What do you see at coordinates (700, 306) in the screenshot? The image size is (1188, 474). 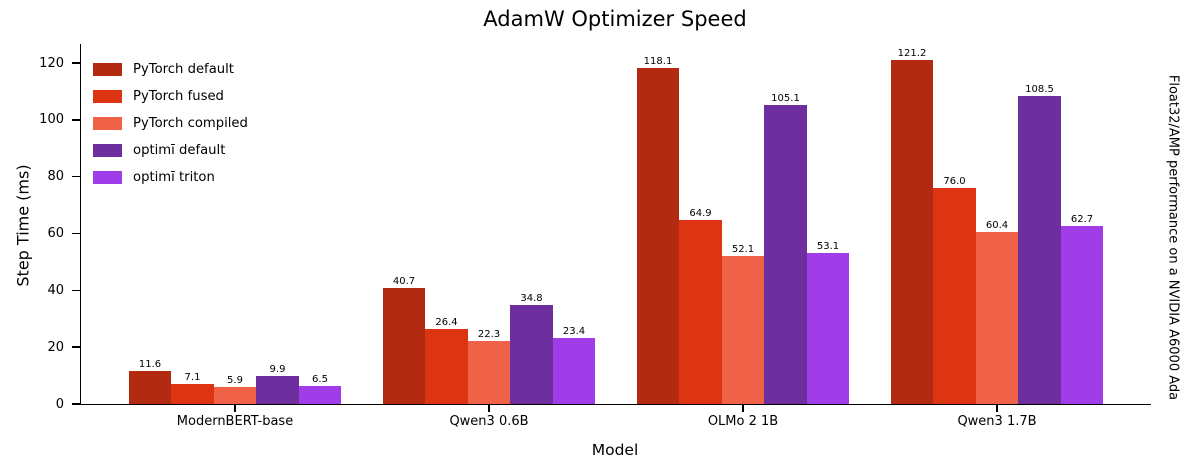 I see `bar: 64.9` at bounding box center [700, 306].